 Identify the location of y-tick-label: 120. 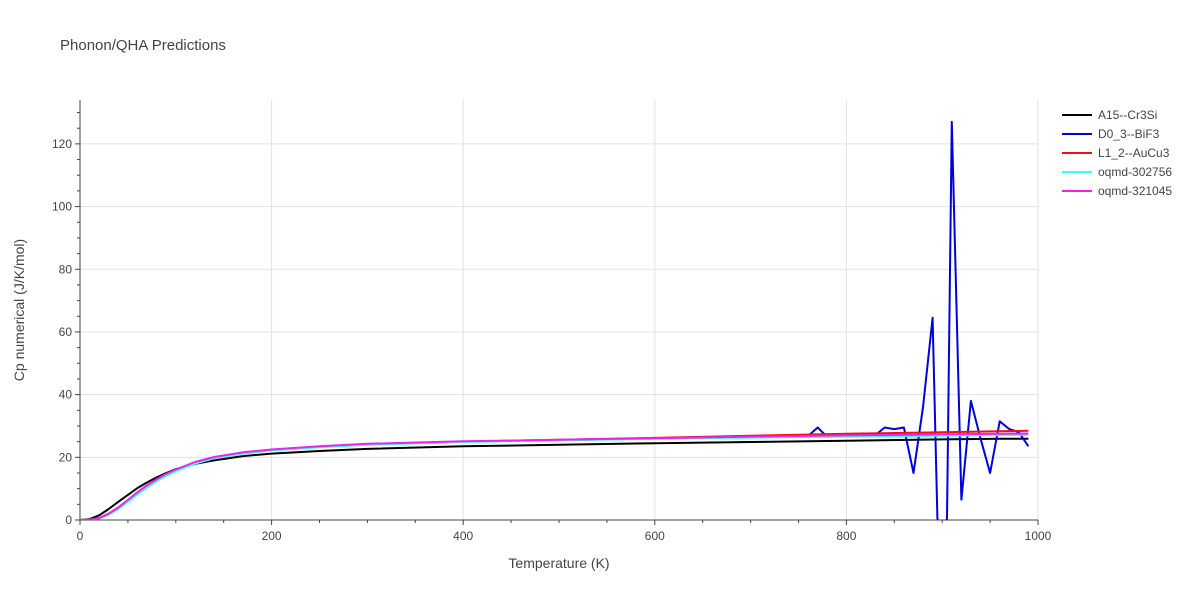
(62, 144).